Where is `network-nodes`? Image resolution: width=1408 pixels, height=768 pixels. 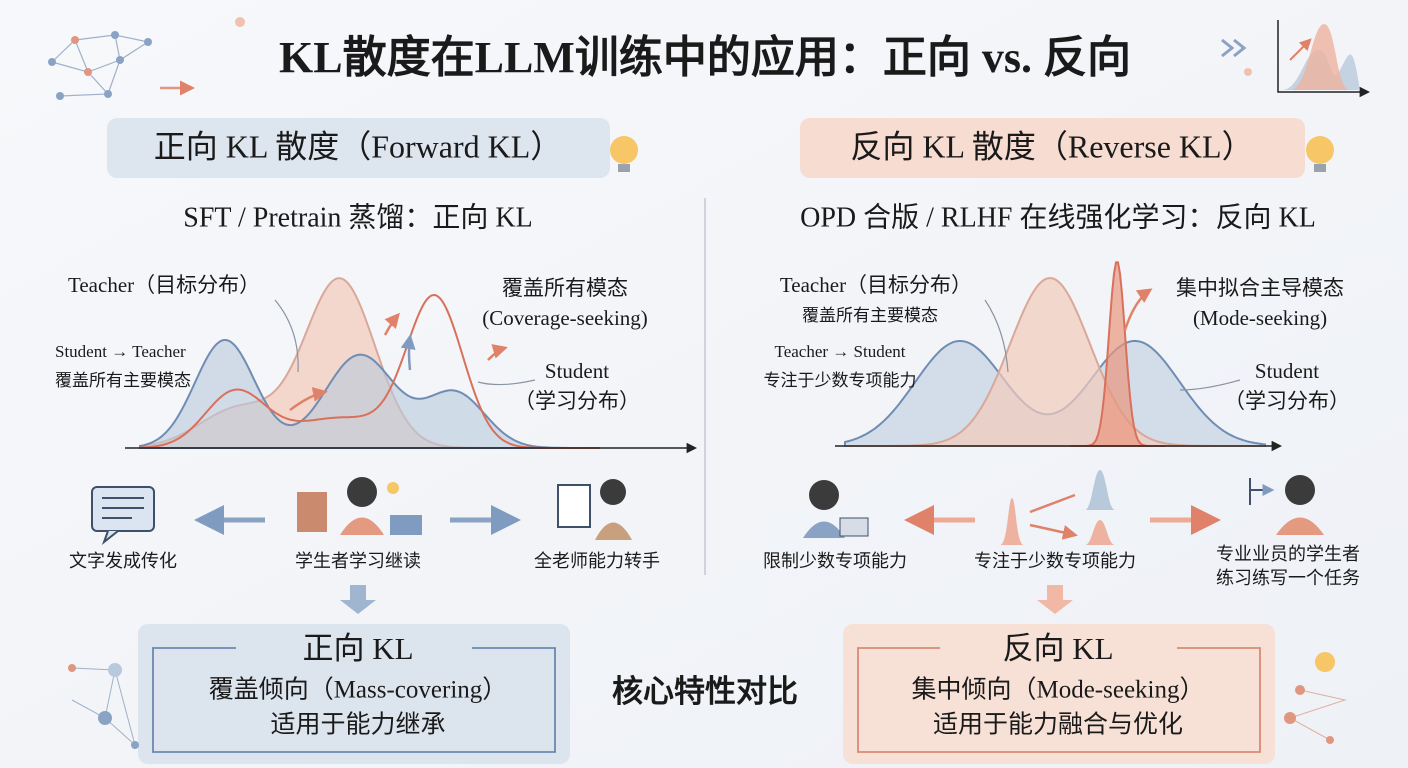 network-nodes is located at coordinates (121, 65).